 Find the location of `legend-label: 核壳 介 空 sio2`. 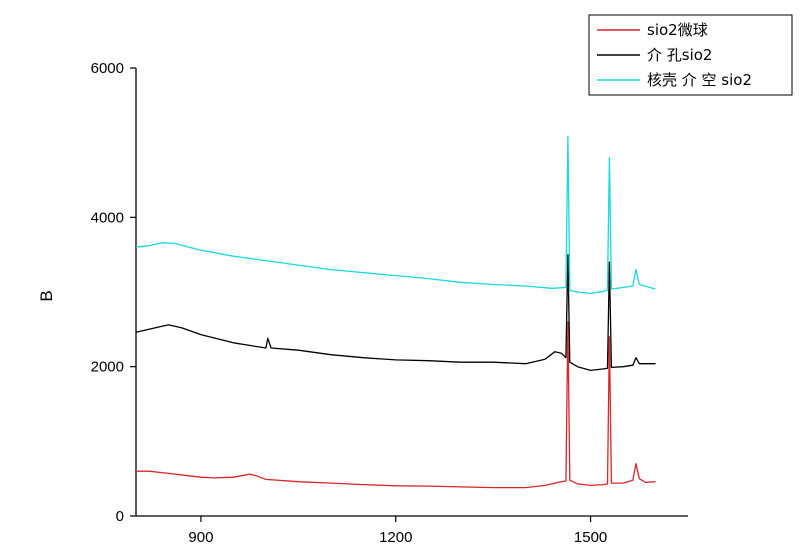

legend-label: 核壳 介 空 sio2 is located at coordinates (699, 80).